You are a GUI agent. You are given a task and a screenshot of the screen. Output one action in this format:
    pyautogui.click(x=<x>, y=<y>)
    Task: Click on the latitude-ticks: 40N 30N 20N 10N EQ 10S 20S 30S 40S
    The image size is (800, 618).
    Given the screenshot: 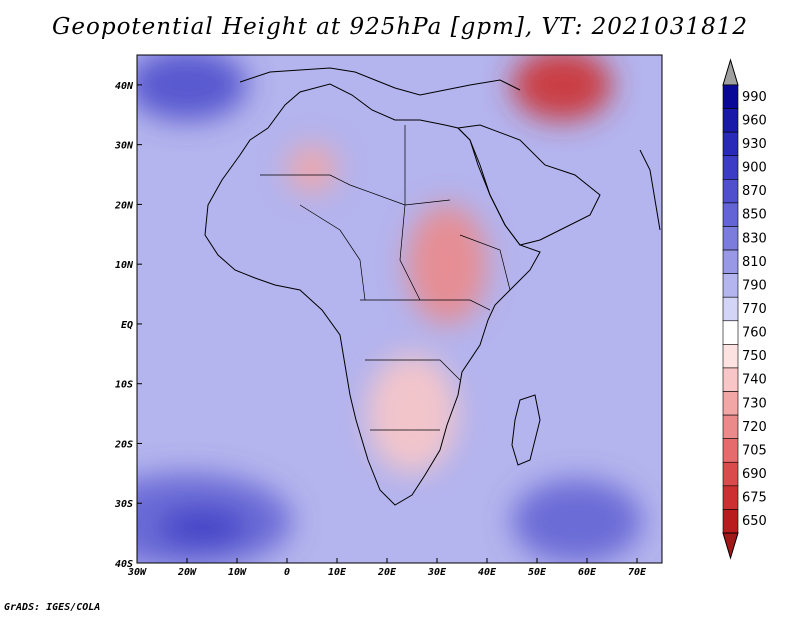 What is the action you would take?
    pyautogui.click(x=128, y=325)
    